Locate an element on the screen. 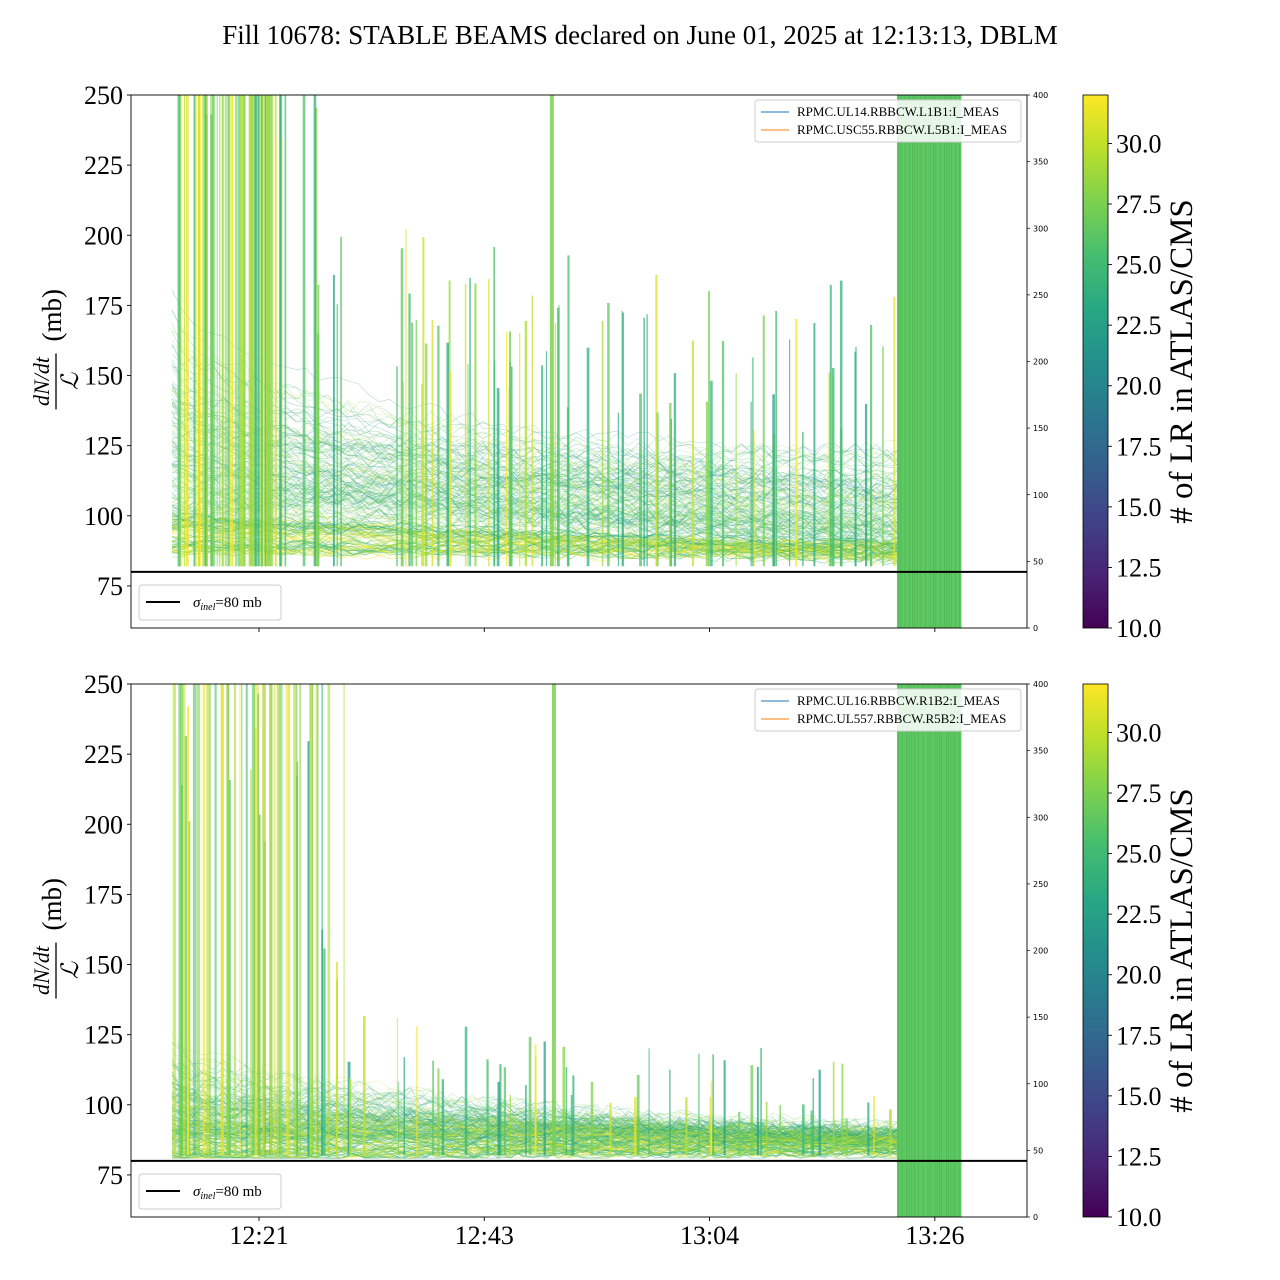  x-tick-label: 12:43 is located at coordinates (484, 1235).